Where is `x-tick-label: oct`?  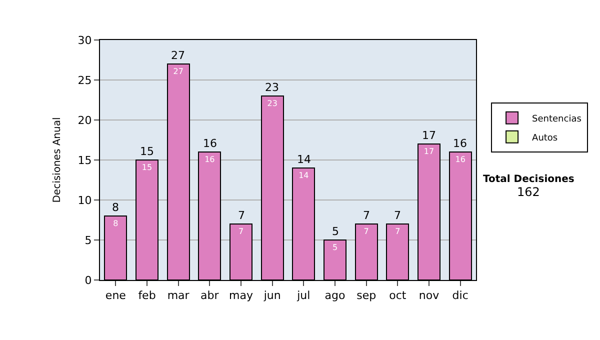 x-tick-label: oct is located at coordinates (398, 295).